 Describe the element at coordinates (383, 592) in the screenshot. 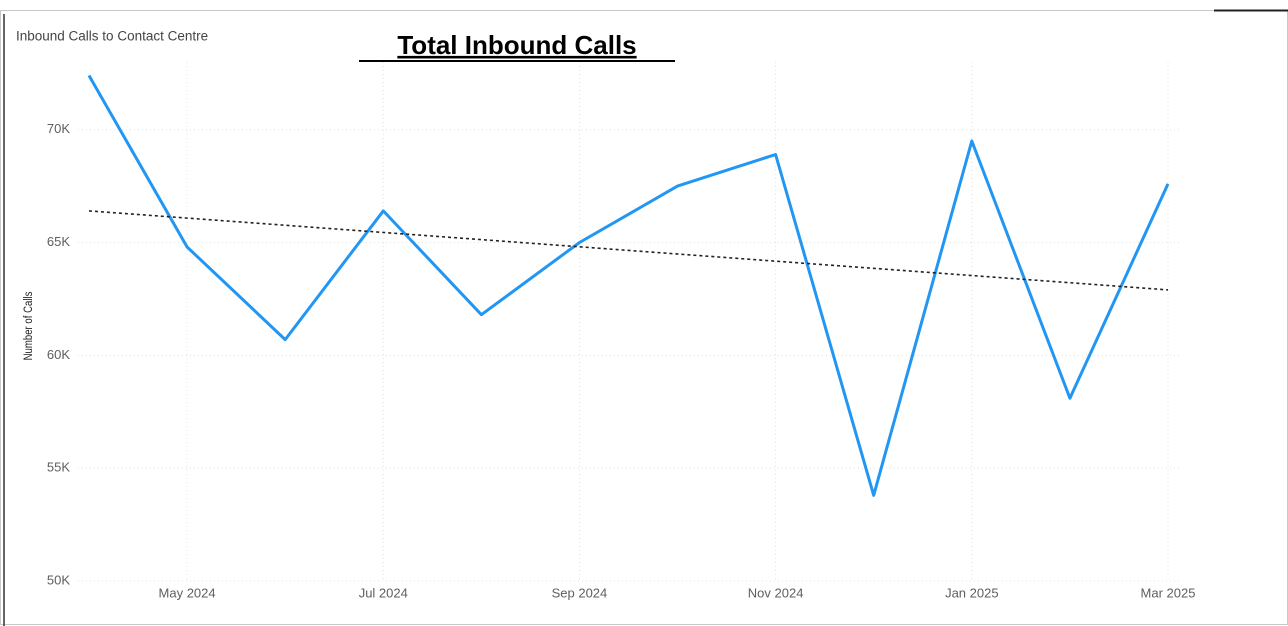

I see `x-tick-label: Jul 2024` at that location.